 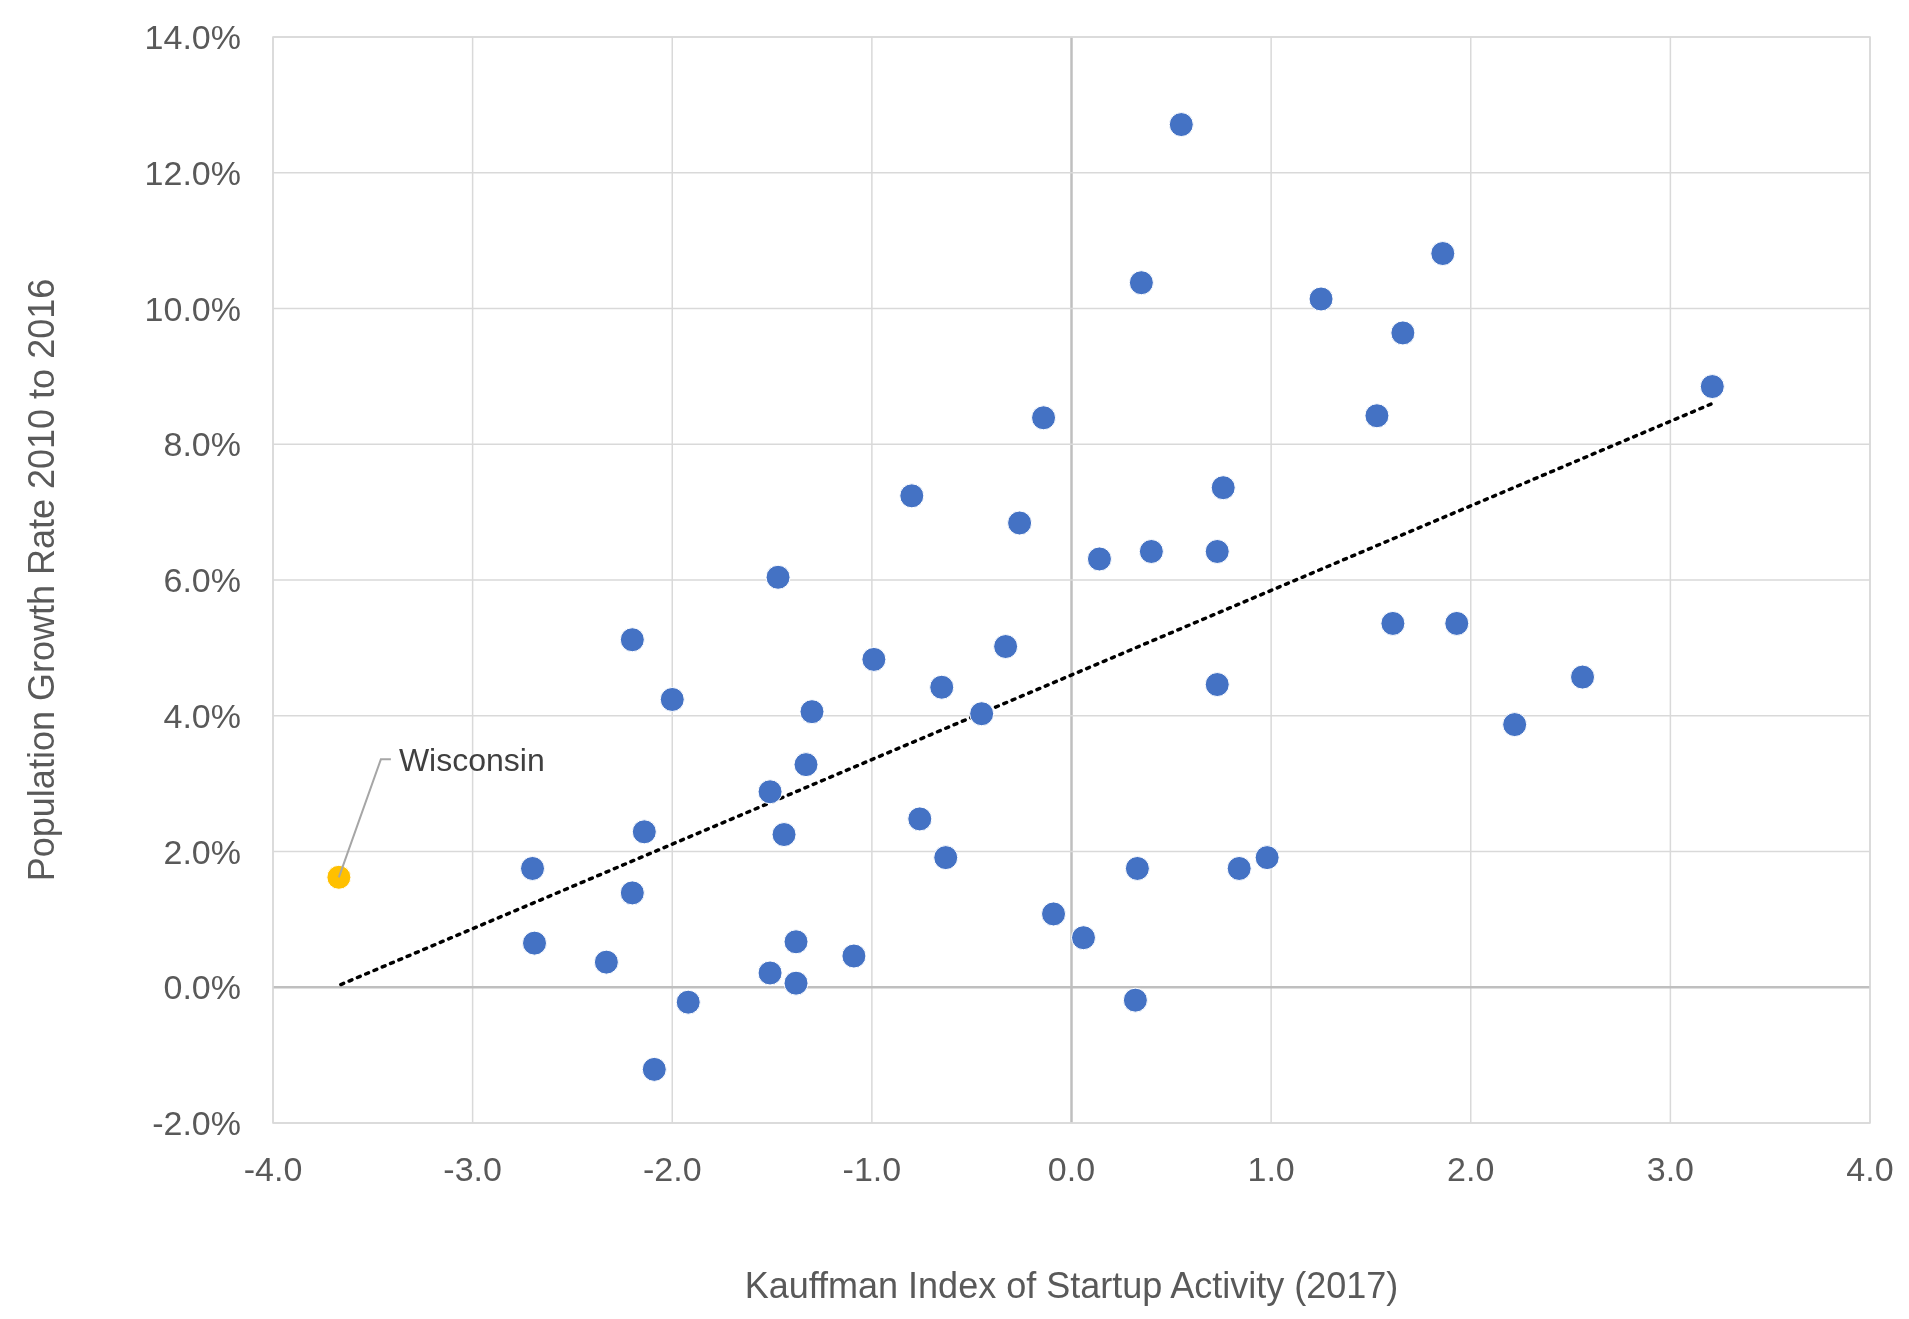 What do you see at coordinates (41, 580) in the screenshot?
I see `y-axis-title: Population Growth Rate 2010 to 2016` at bounding box center [41, 580].